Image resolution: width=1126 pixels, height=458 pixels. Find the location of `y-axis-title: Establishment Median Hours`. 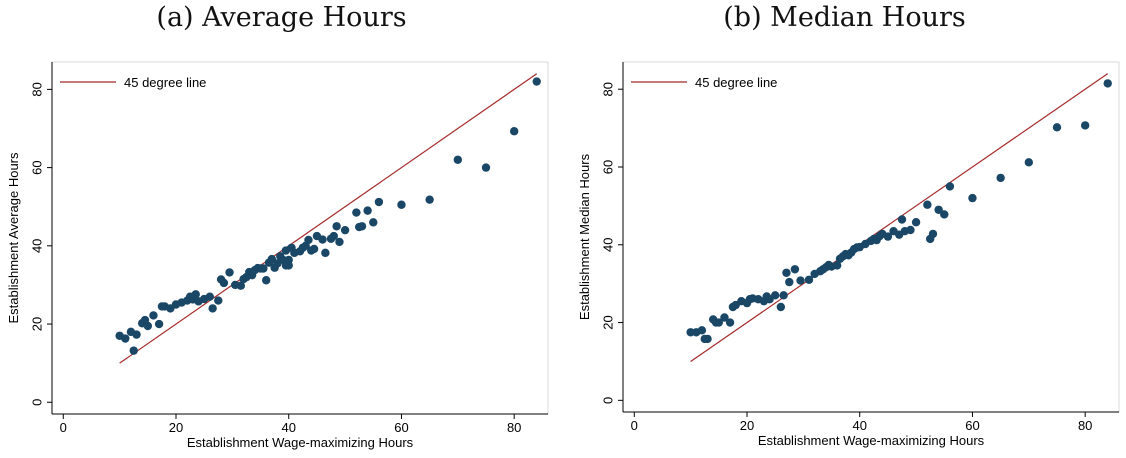

y-axis-title: Establishment Median Hours is located at coordinates (584, 236).